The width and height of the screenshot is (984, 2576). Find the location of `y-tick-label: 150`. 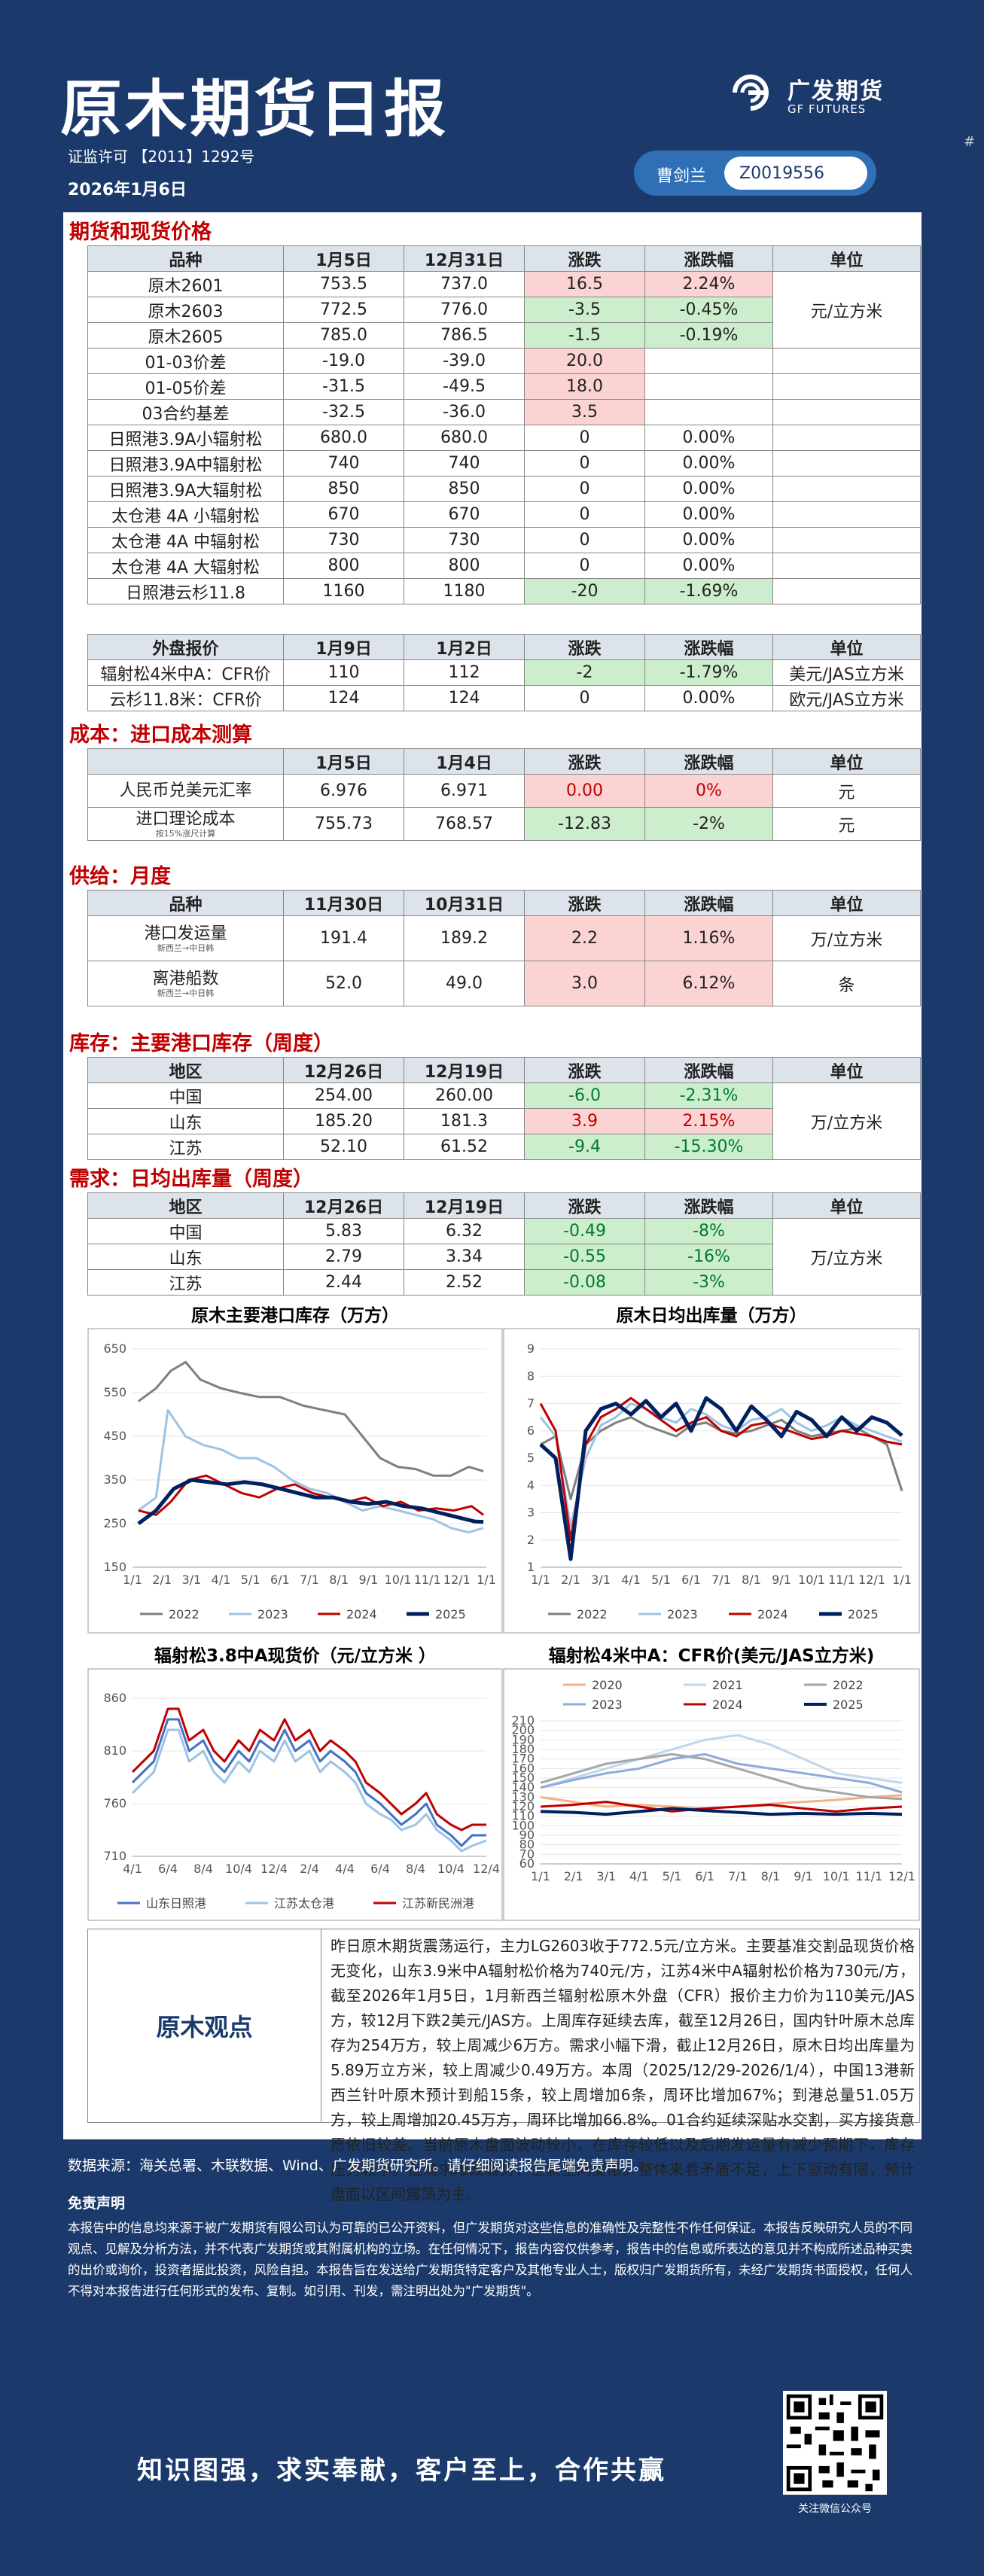

y-tick-label: 150 is located at coordinates (523, 1778).